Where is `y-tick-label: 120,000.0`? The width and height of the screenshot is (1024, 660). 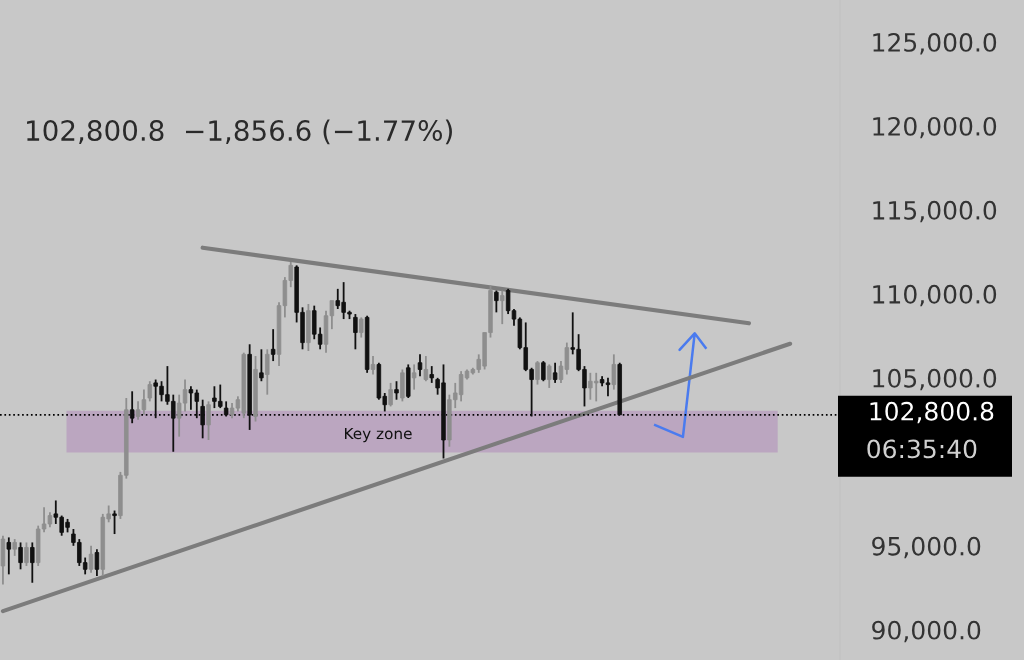 y-tick-label: 120,000.0 is located at coordinates (935, 127).